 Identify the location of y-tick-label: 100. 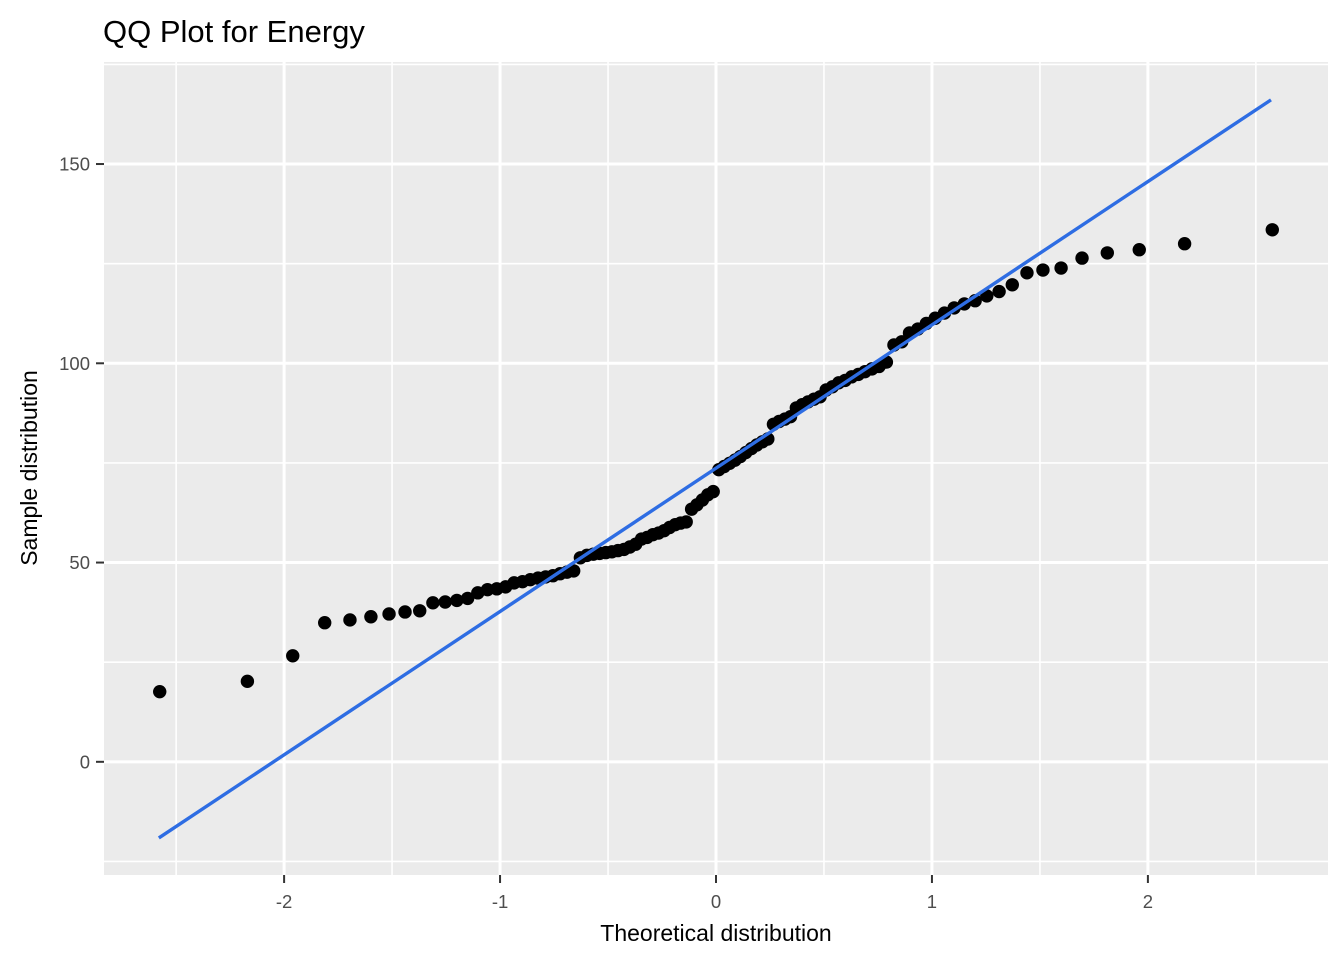
(74, 363).